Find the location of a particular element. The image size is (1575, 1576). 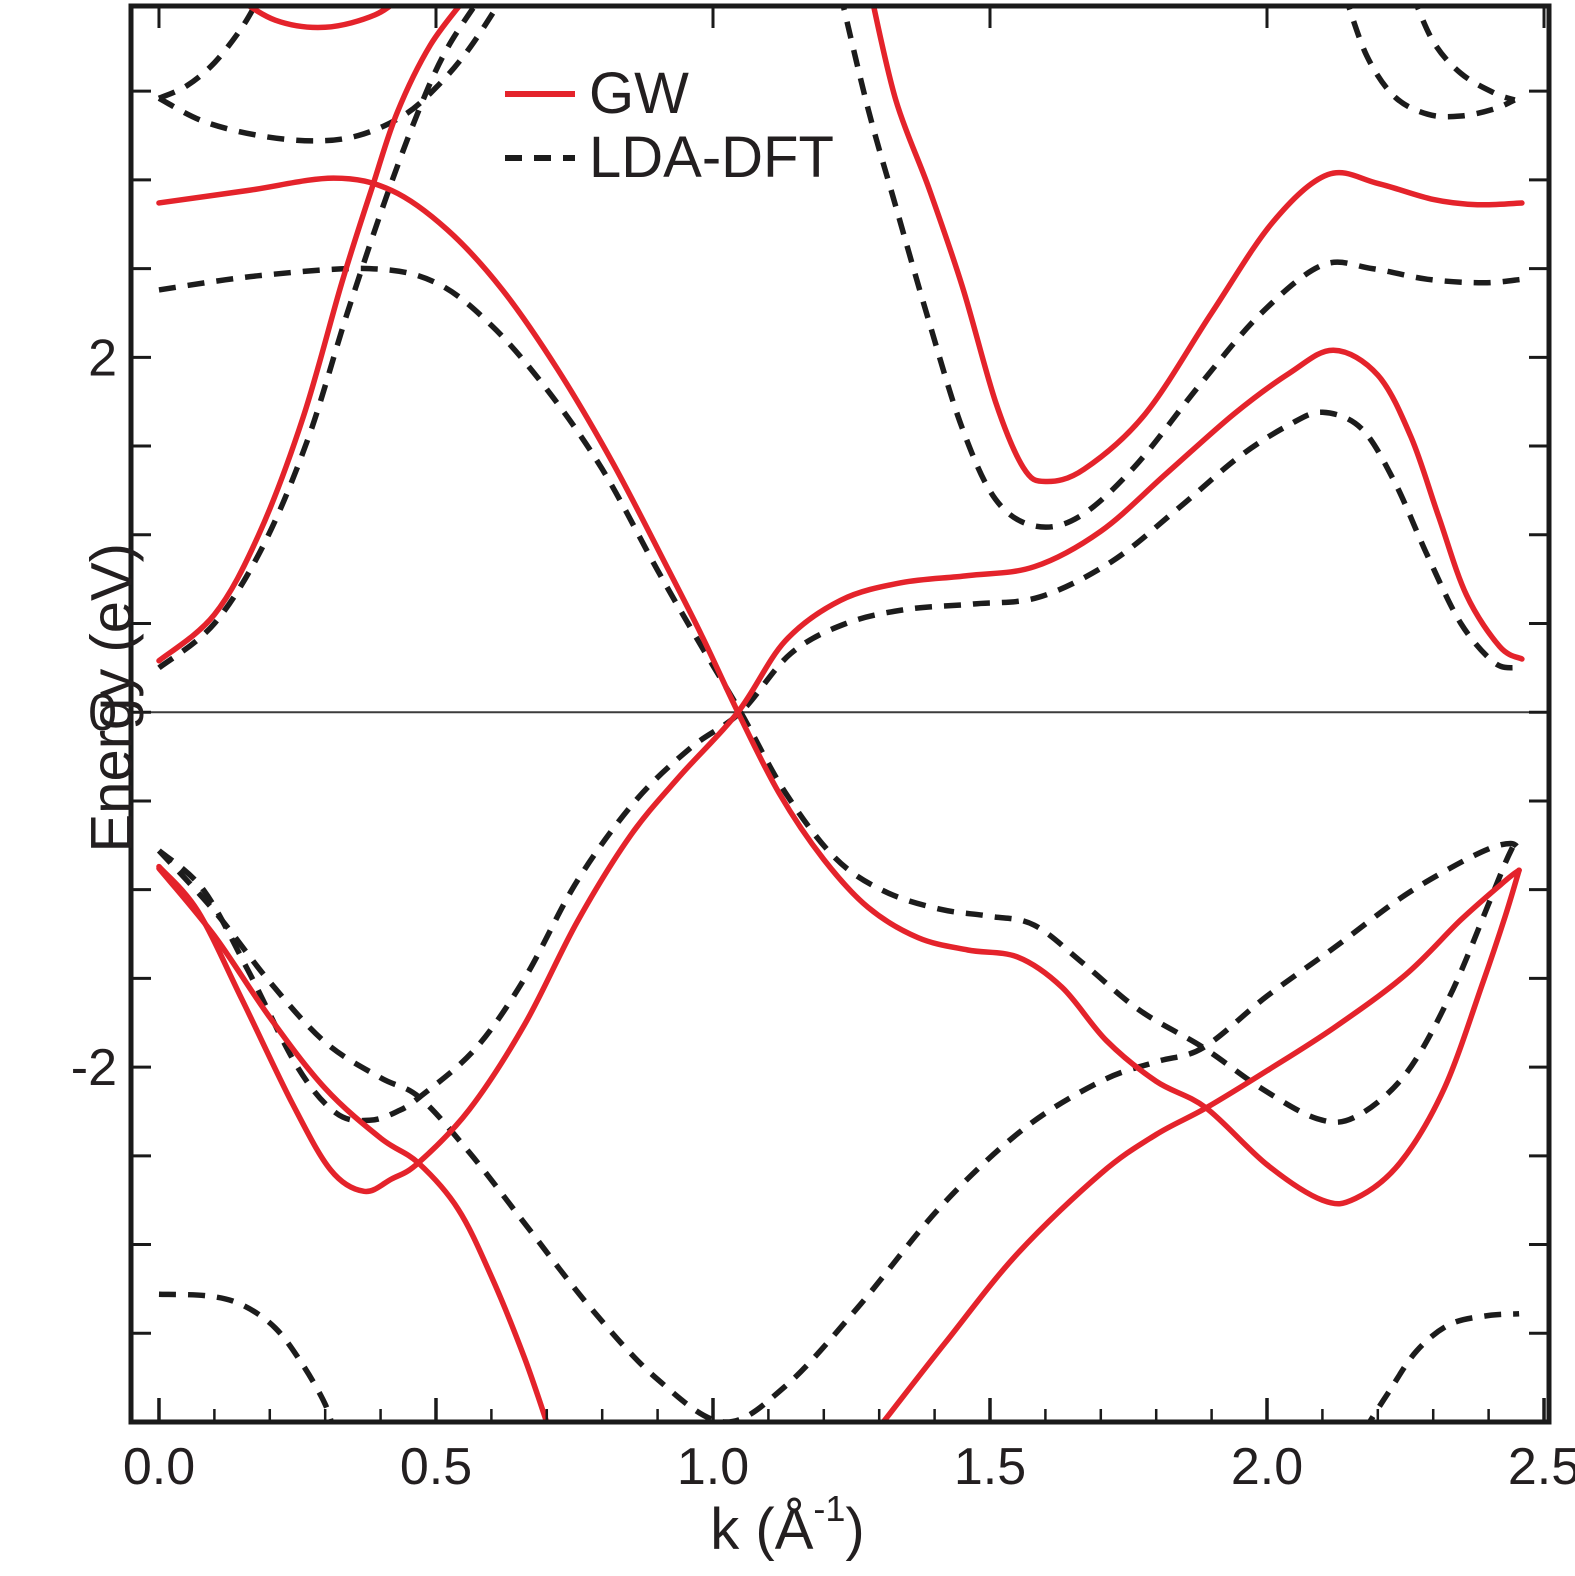

gw-line-swatch is located at coordinates (540, 94).